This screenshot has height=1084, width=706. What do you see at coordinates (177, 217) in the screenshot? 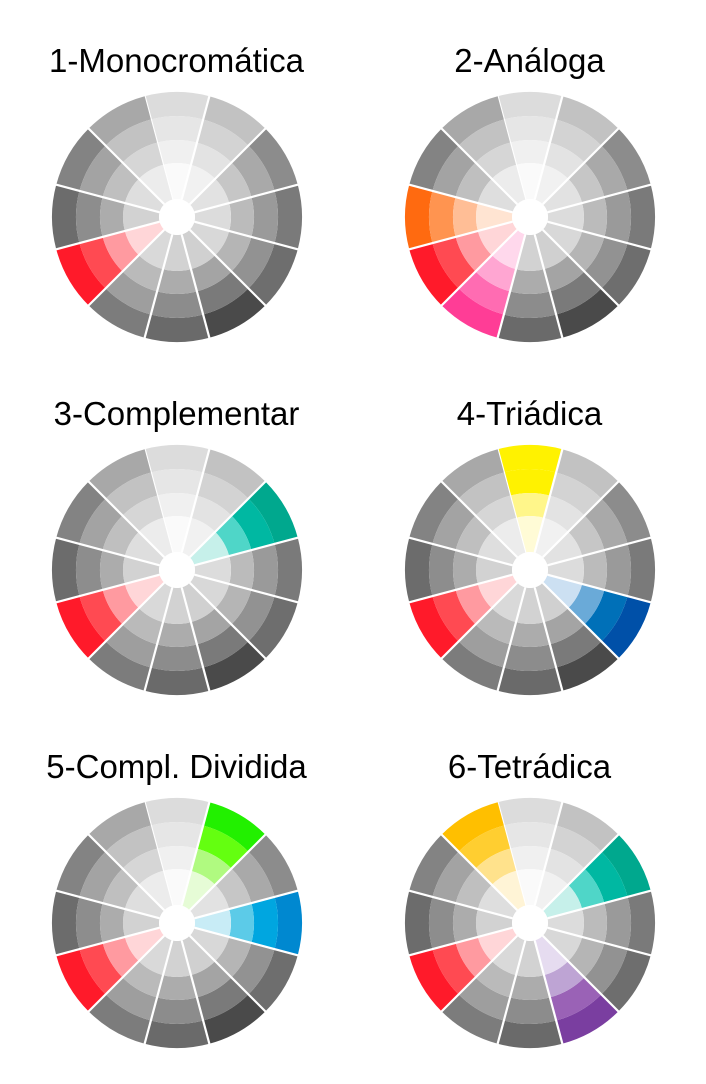
I see `color-wheel` at bounding box center [177, 217].